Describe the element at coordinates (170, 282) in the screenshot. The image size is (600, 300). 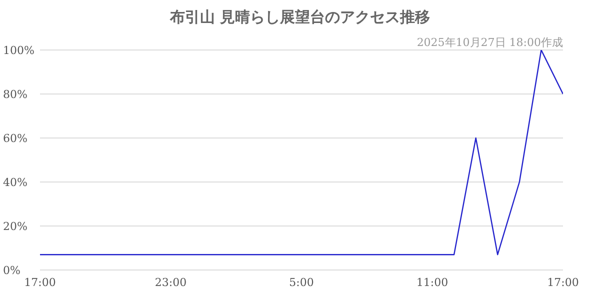
I see `x-tick-label: 23:00` at that location.